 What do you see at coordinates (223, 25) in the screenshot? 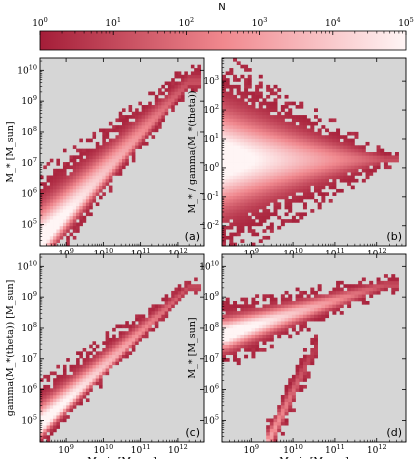
I see `colorbar-ticks: 100 101 102 103 104 105` at bounding box center [223, 25].